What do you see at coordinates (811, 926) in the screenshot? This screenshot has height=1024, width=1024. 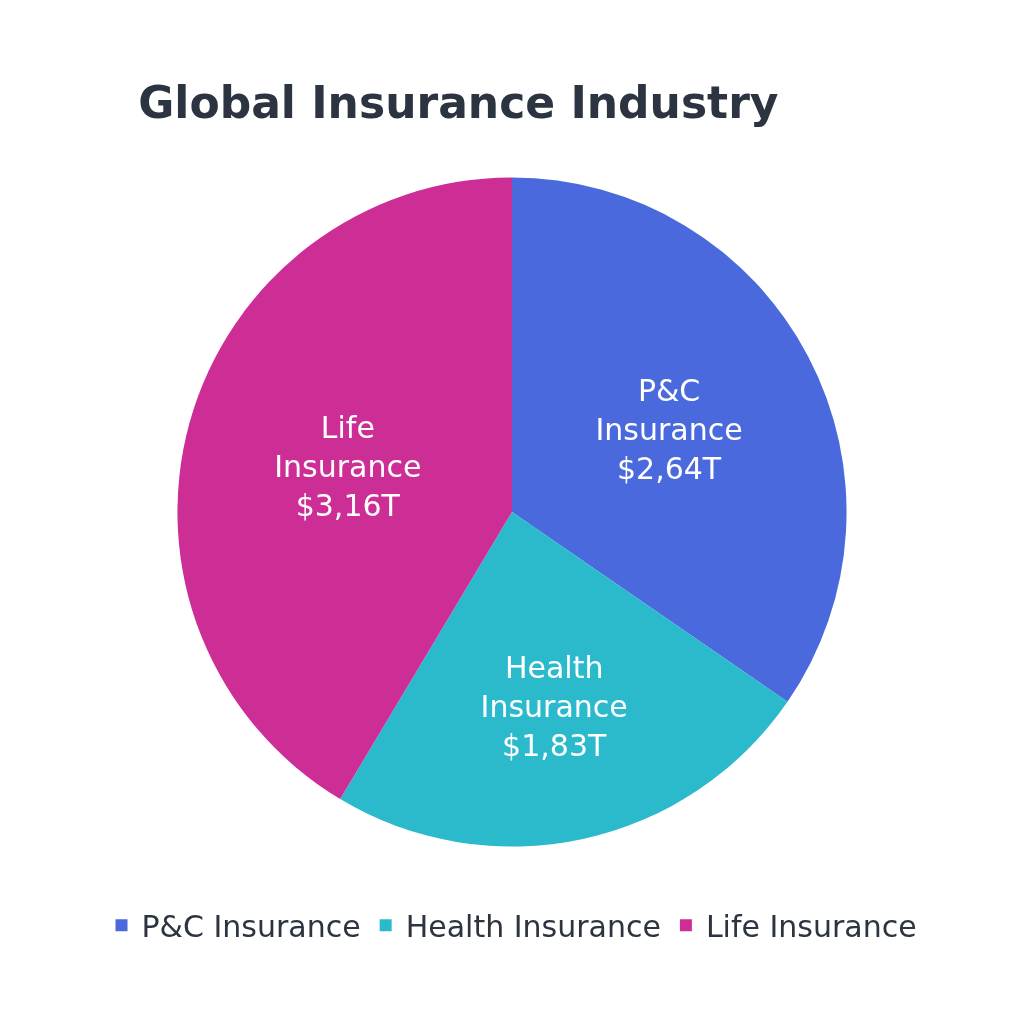 I see `legend-label: Life Insurance` at bounding box center [811, 926].